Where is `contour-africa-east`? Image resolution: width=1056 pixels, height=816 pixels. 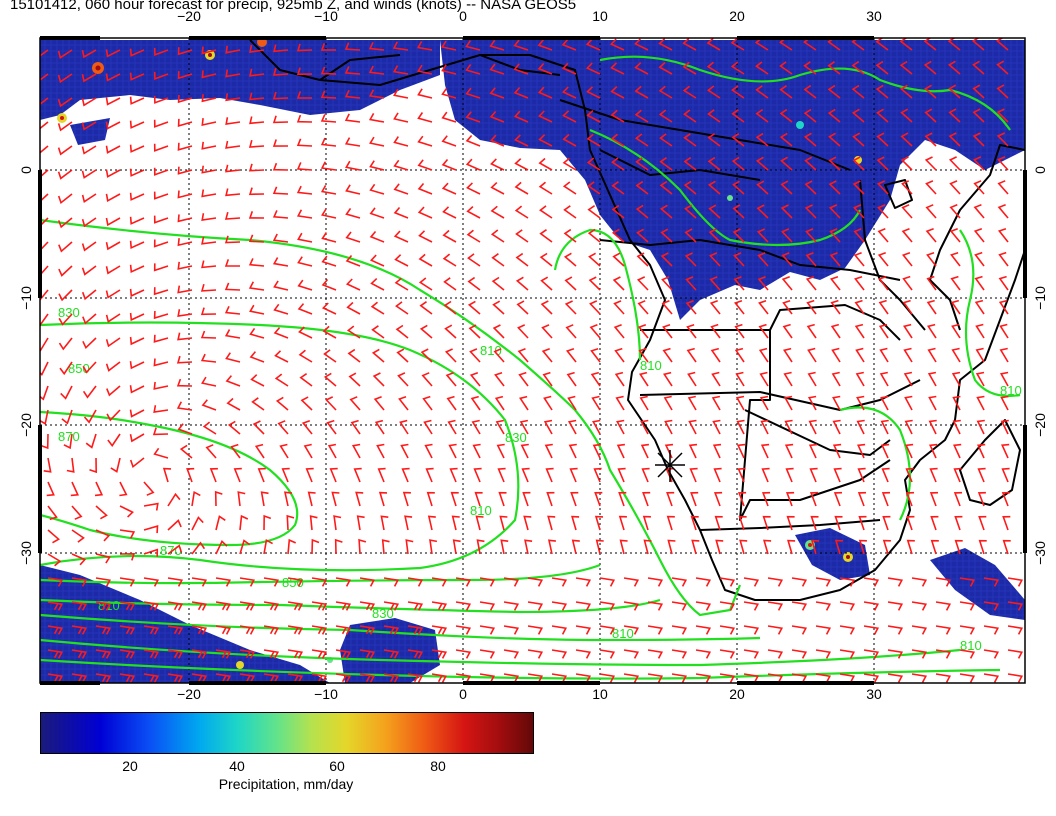 contour-africa-east is located at coordinates (875, 463).